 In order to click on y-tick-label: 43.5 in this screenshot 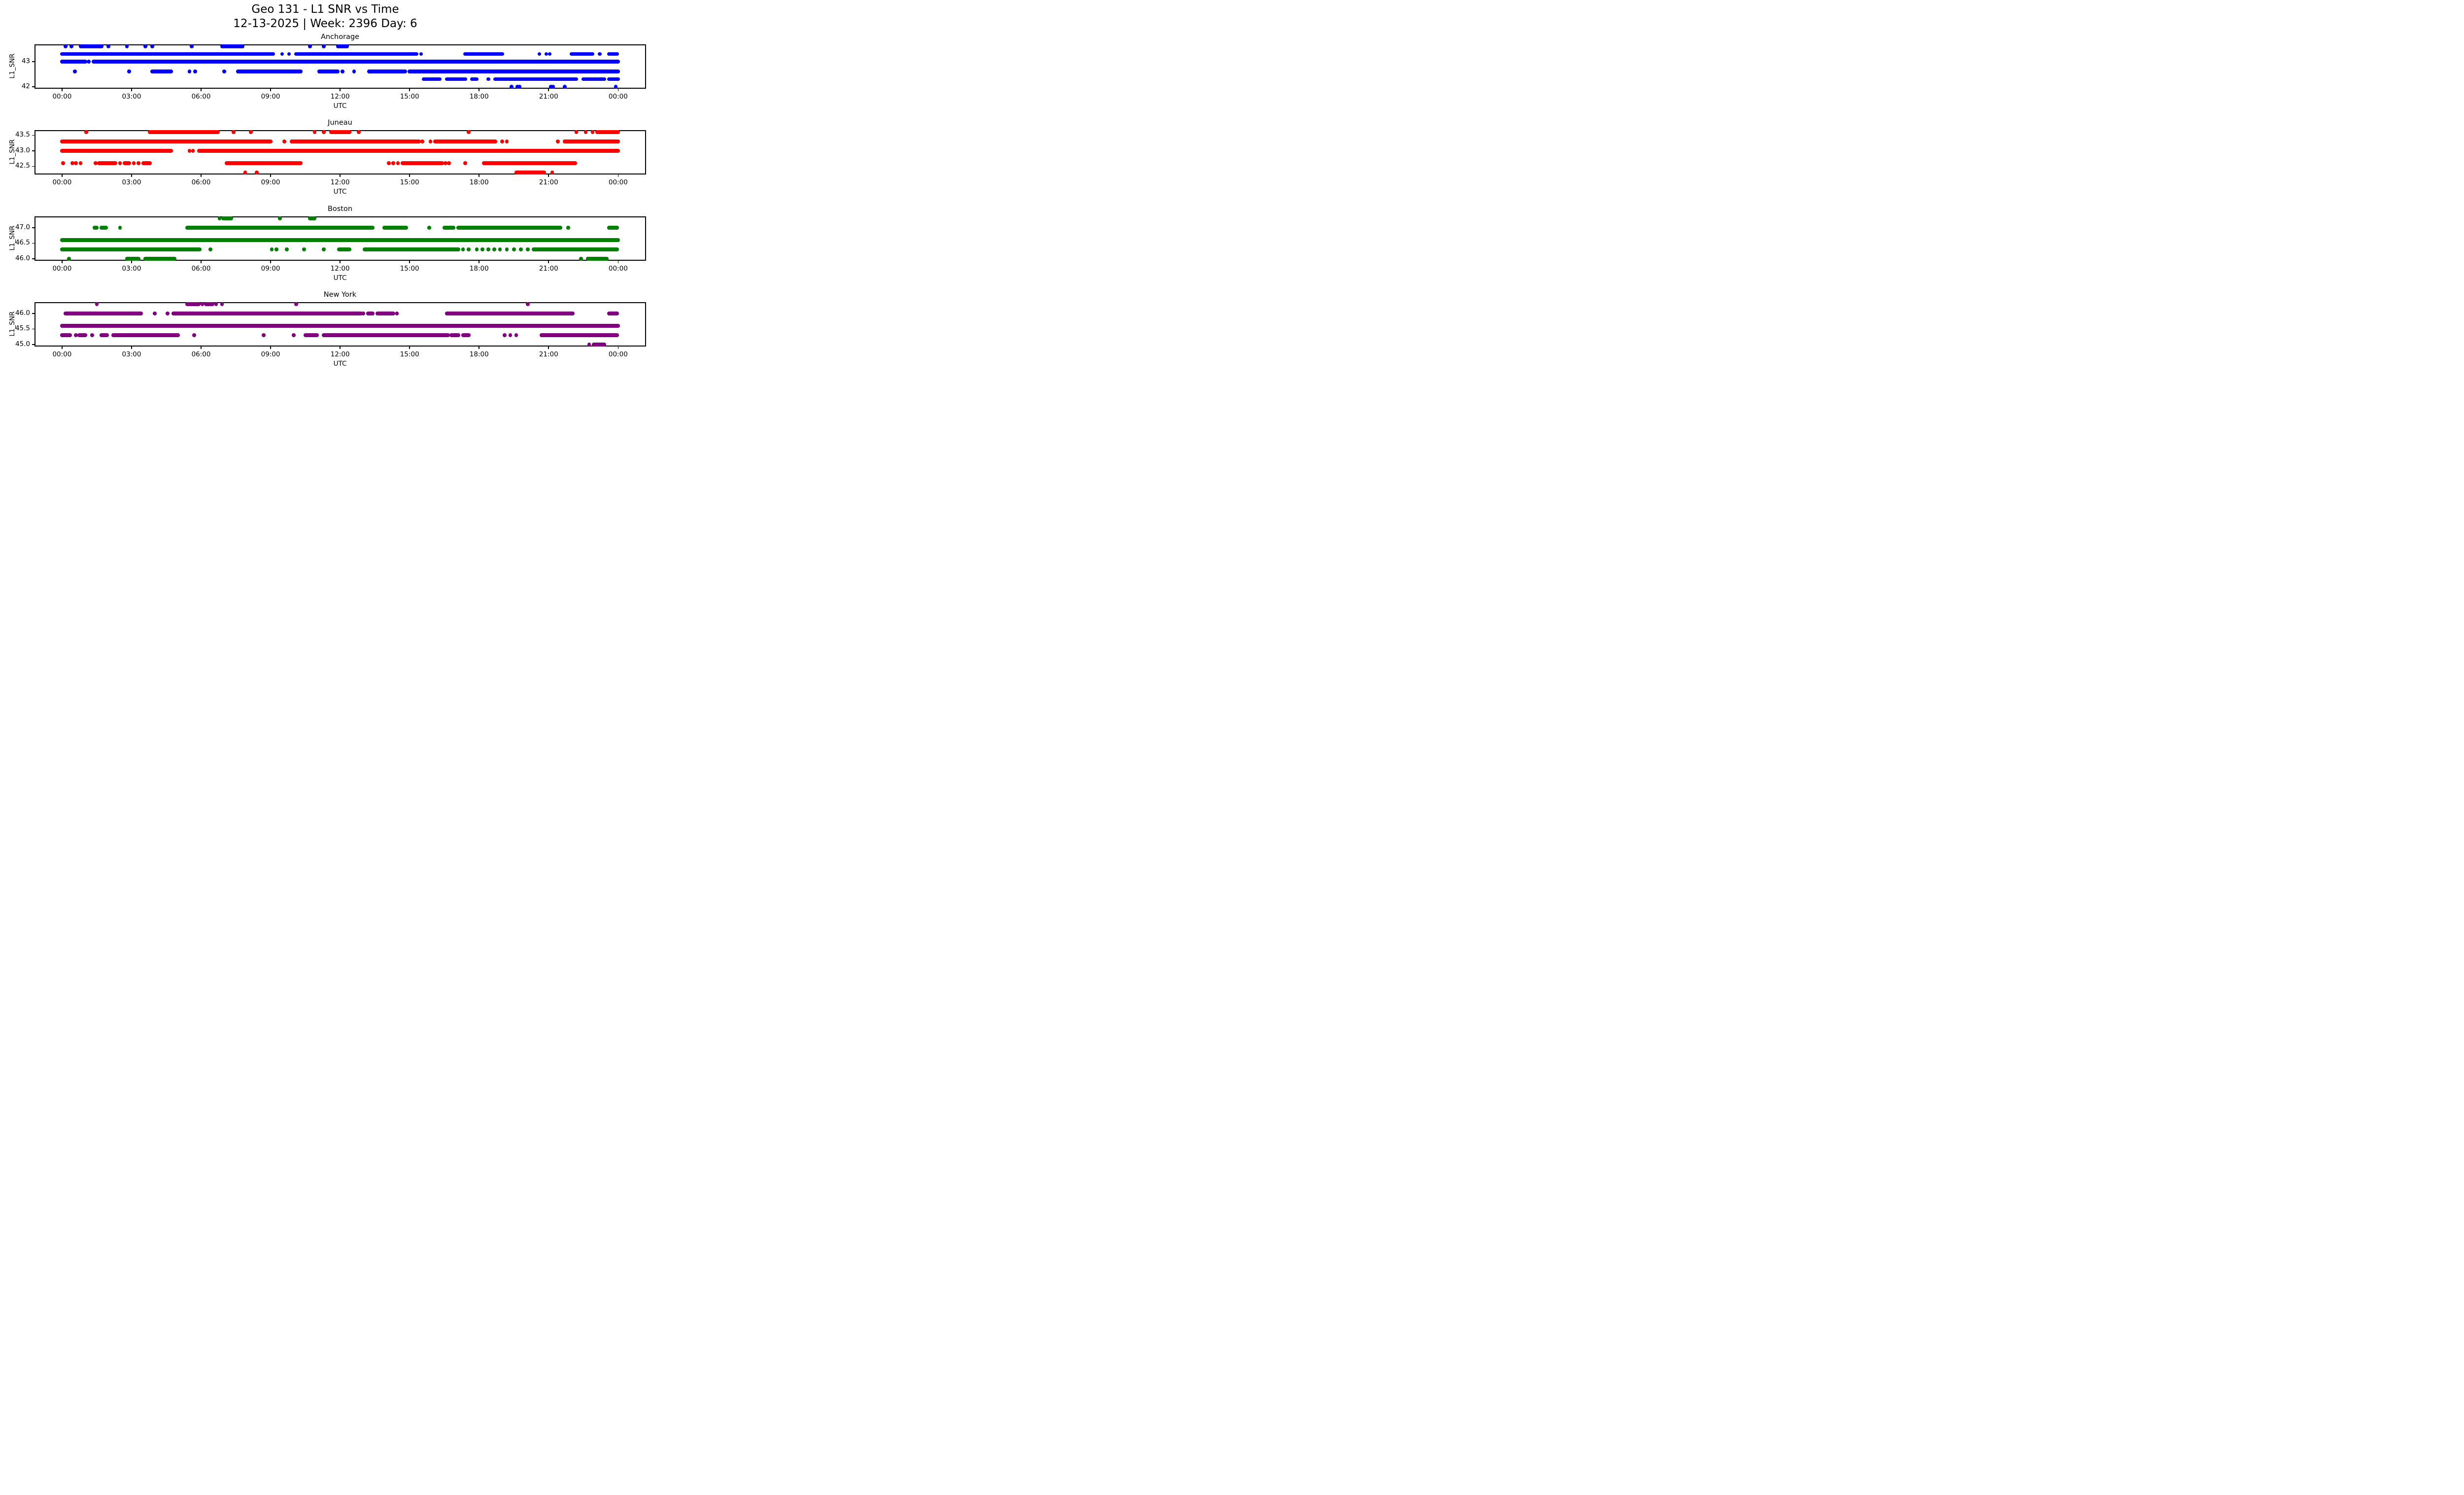, I will do `click(22, 135)`.